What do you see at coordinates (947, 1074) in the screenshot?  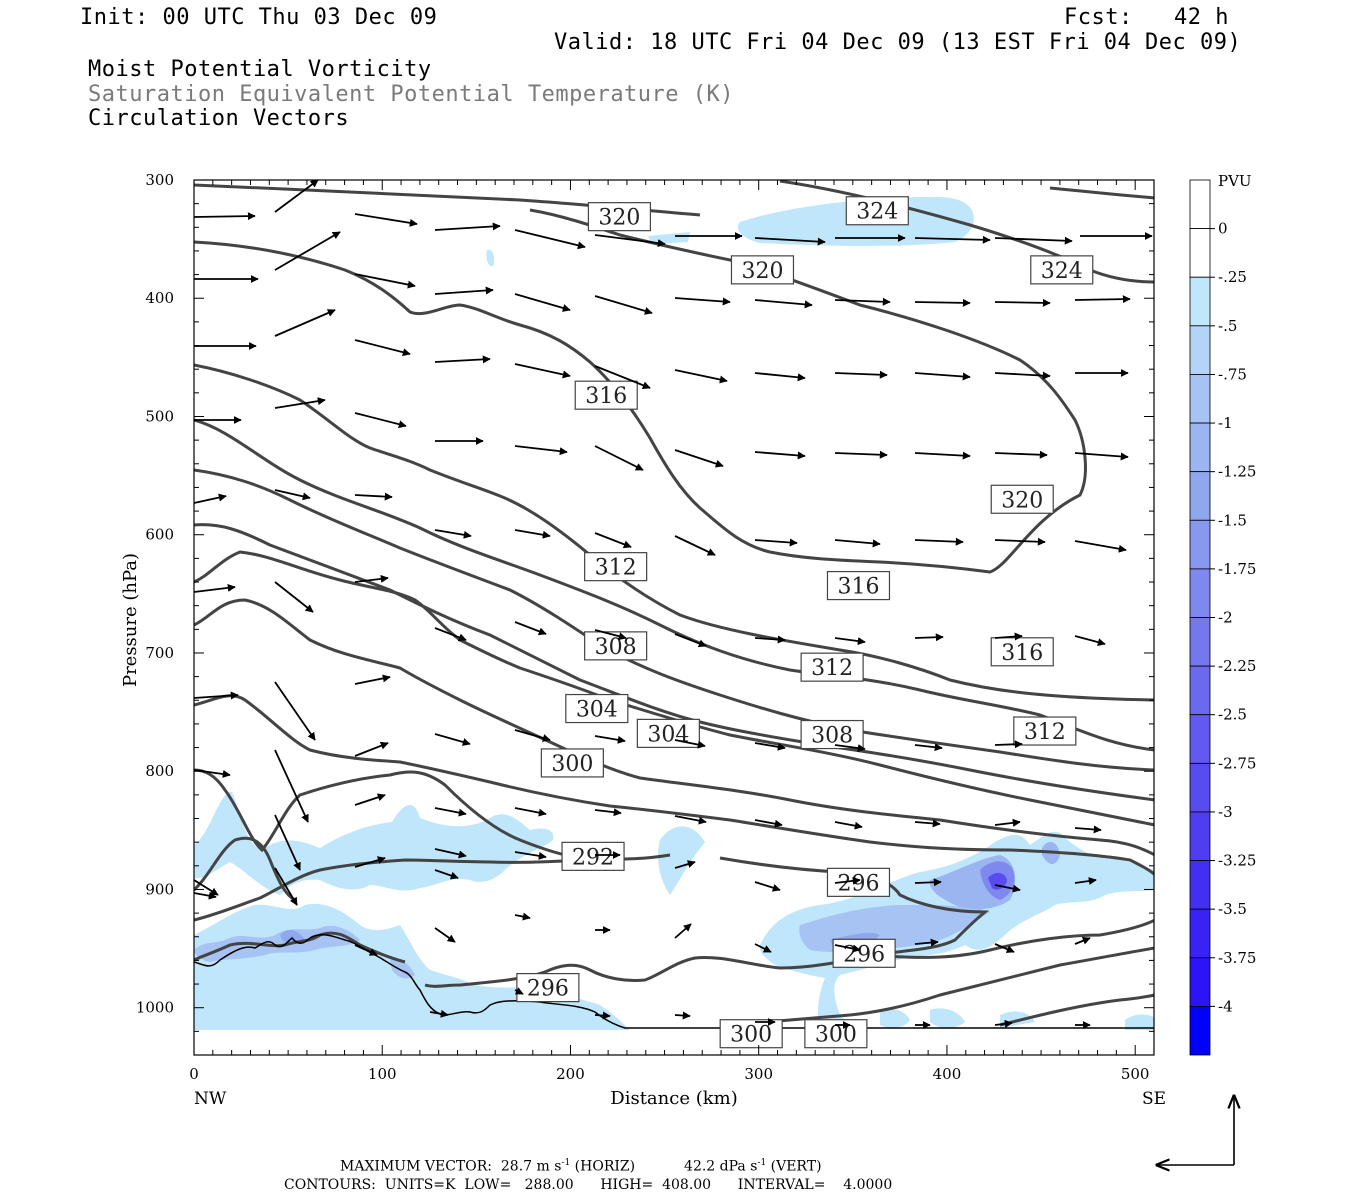 I see `x-tick-label: 400` at bounding box center [947, 1074].